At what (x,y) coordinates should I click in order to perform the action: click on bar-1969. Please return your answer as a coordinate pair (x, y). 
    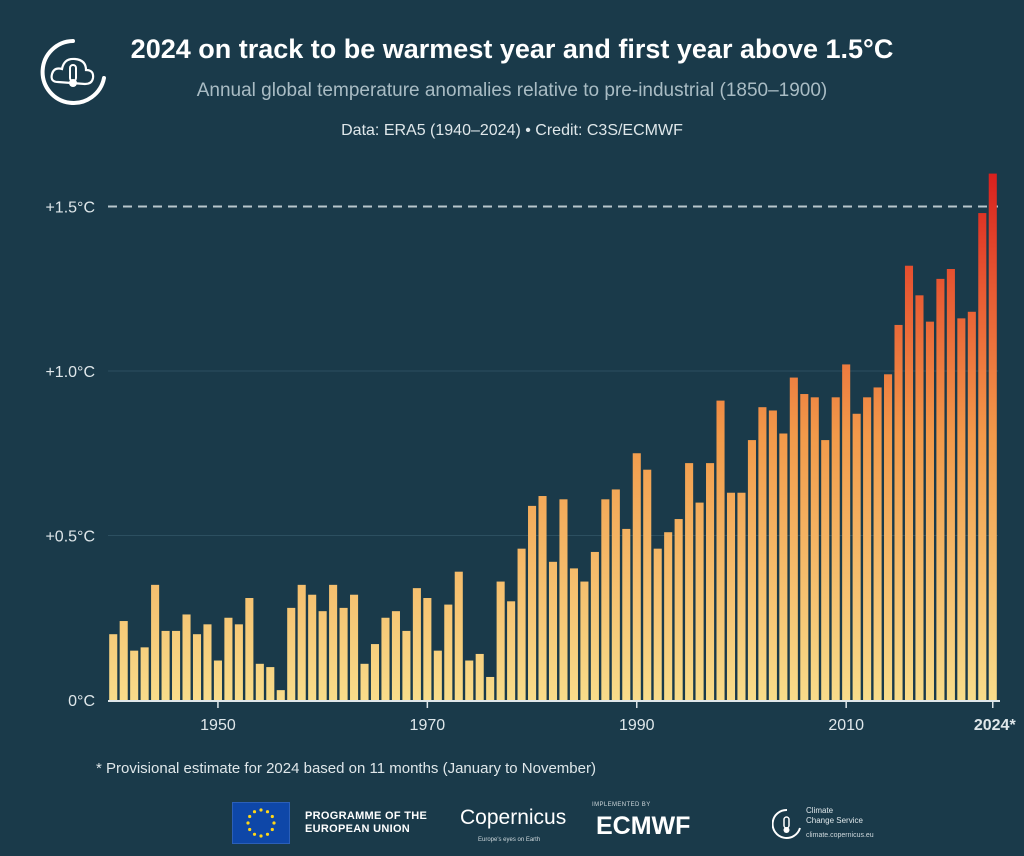
    Looking at the image, I should click on (416, 644).